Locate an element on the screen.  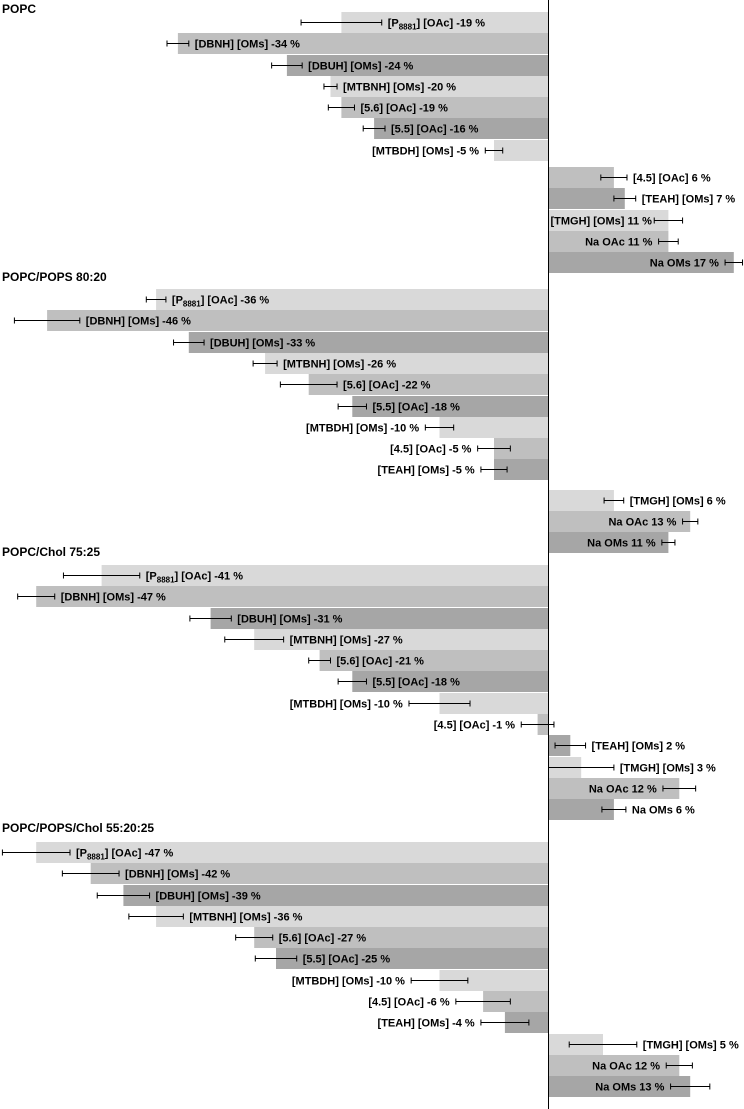
bar-label: [5.6] [OAc] -27 % is located at coordinates (323, 939).